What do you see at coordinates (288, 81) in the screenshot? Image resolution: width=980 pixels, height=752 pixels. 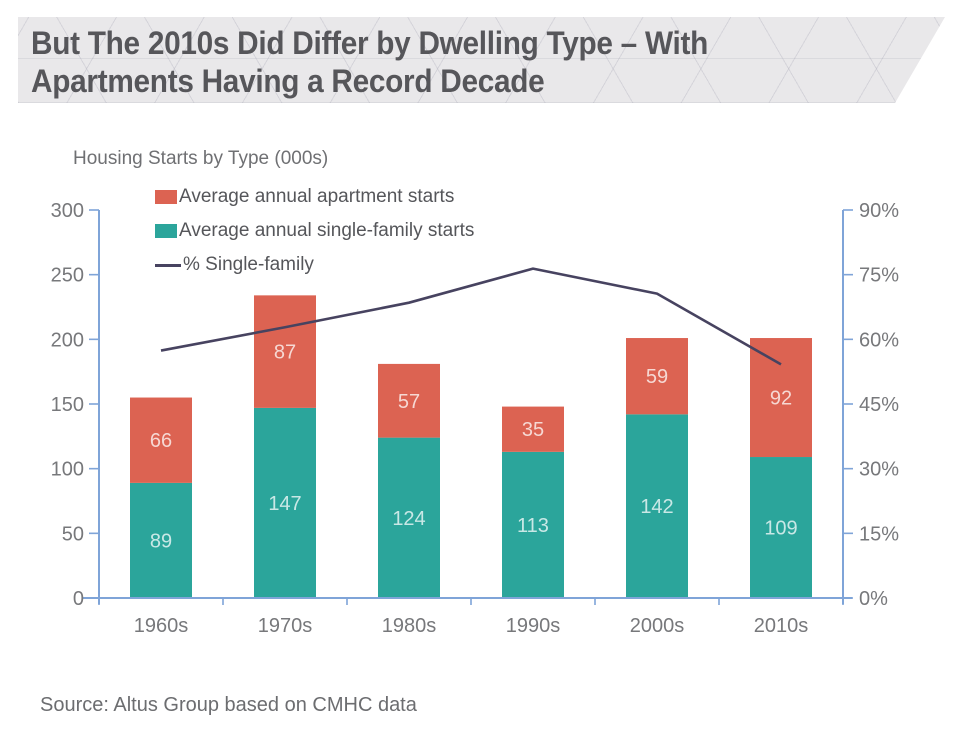 I see `page-title-line2: Apartments Having a Record Decade` at bounding box center [288, 81].